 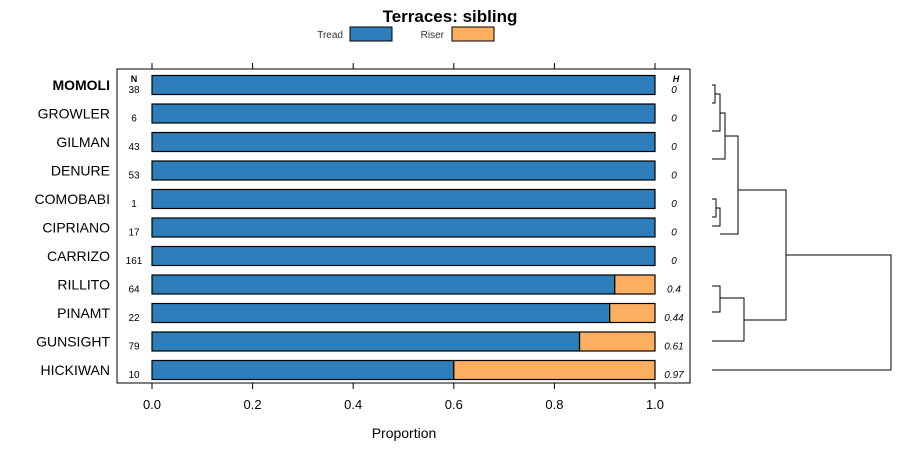 What do you see at coordinates (617, 341) in the screenshot?
I see `bar-riser-gunsight` at bounding box center [617, 341].